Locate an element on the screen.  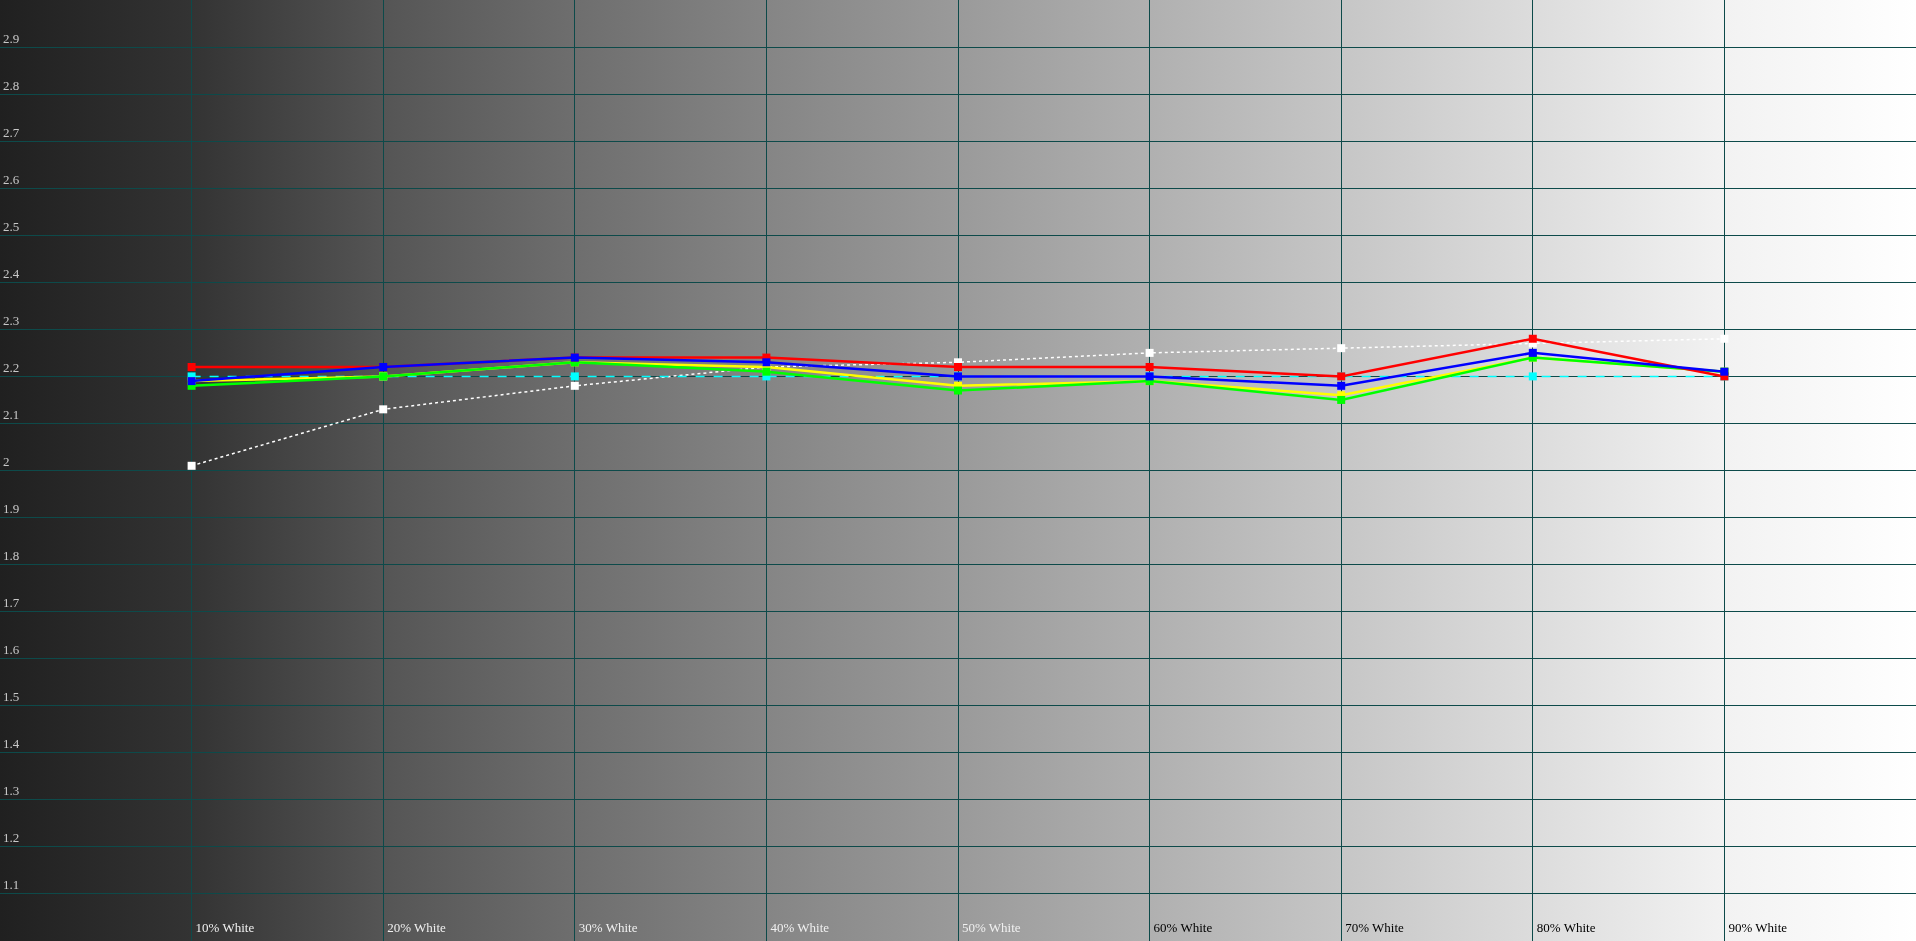
y-tick-label: 1.1 is located at coordinates (11, 885).